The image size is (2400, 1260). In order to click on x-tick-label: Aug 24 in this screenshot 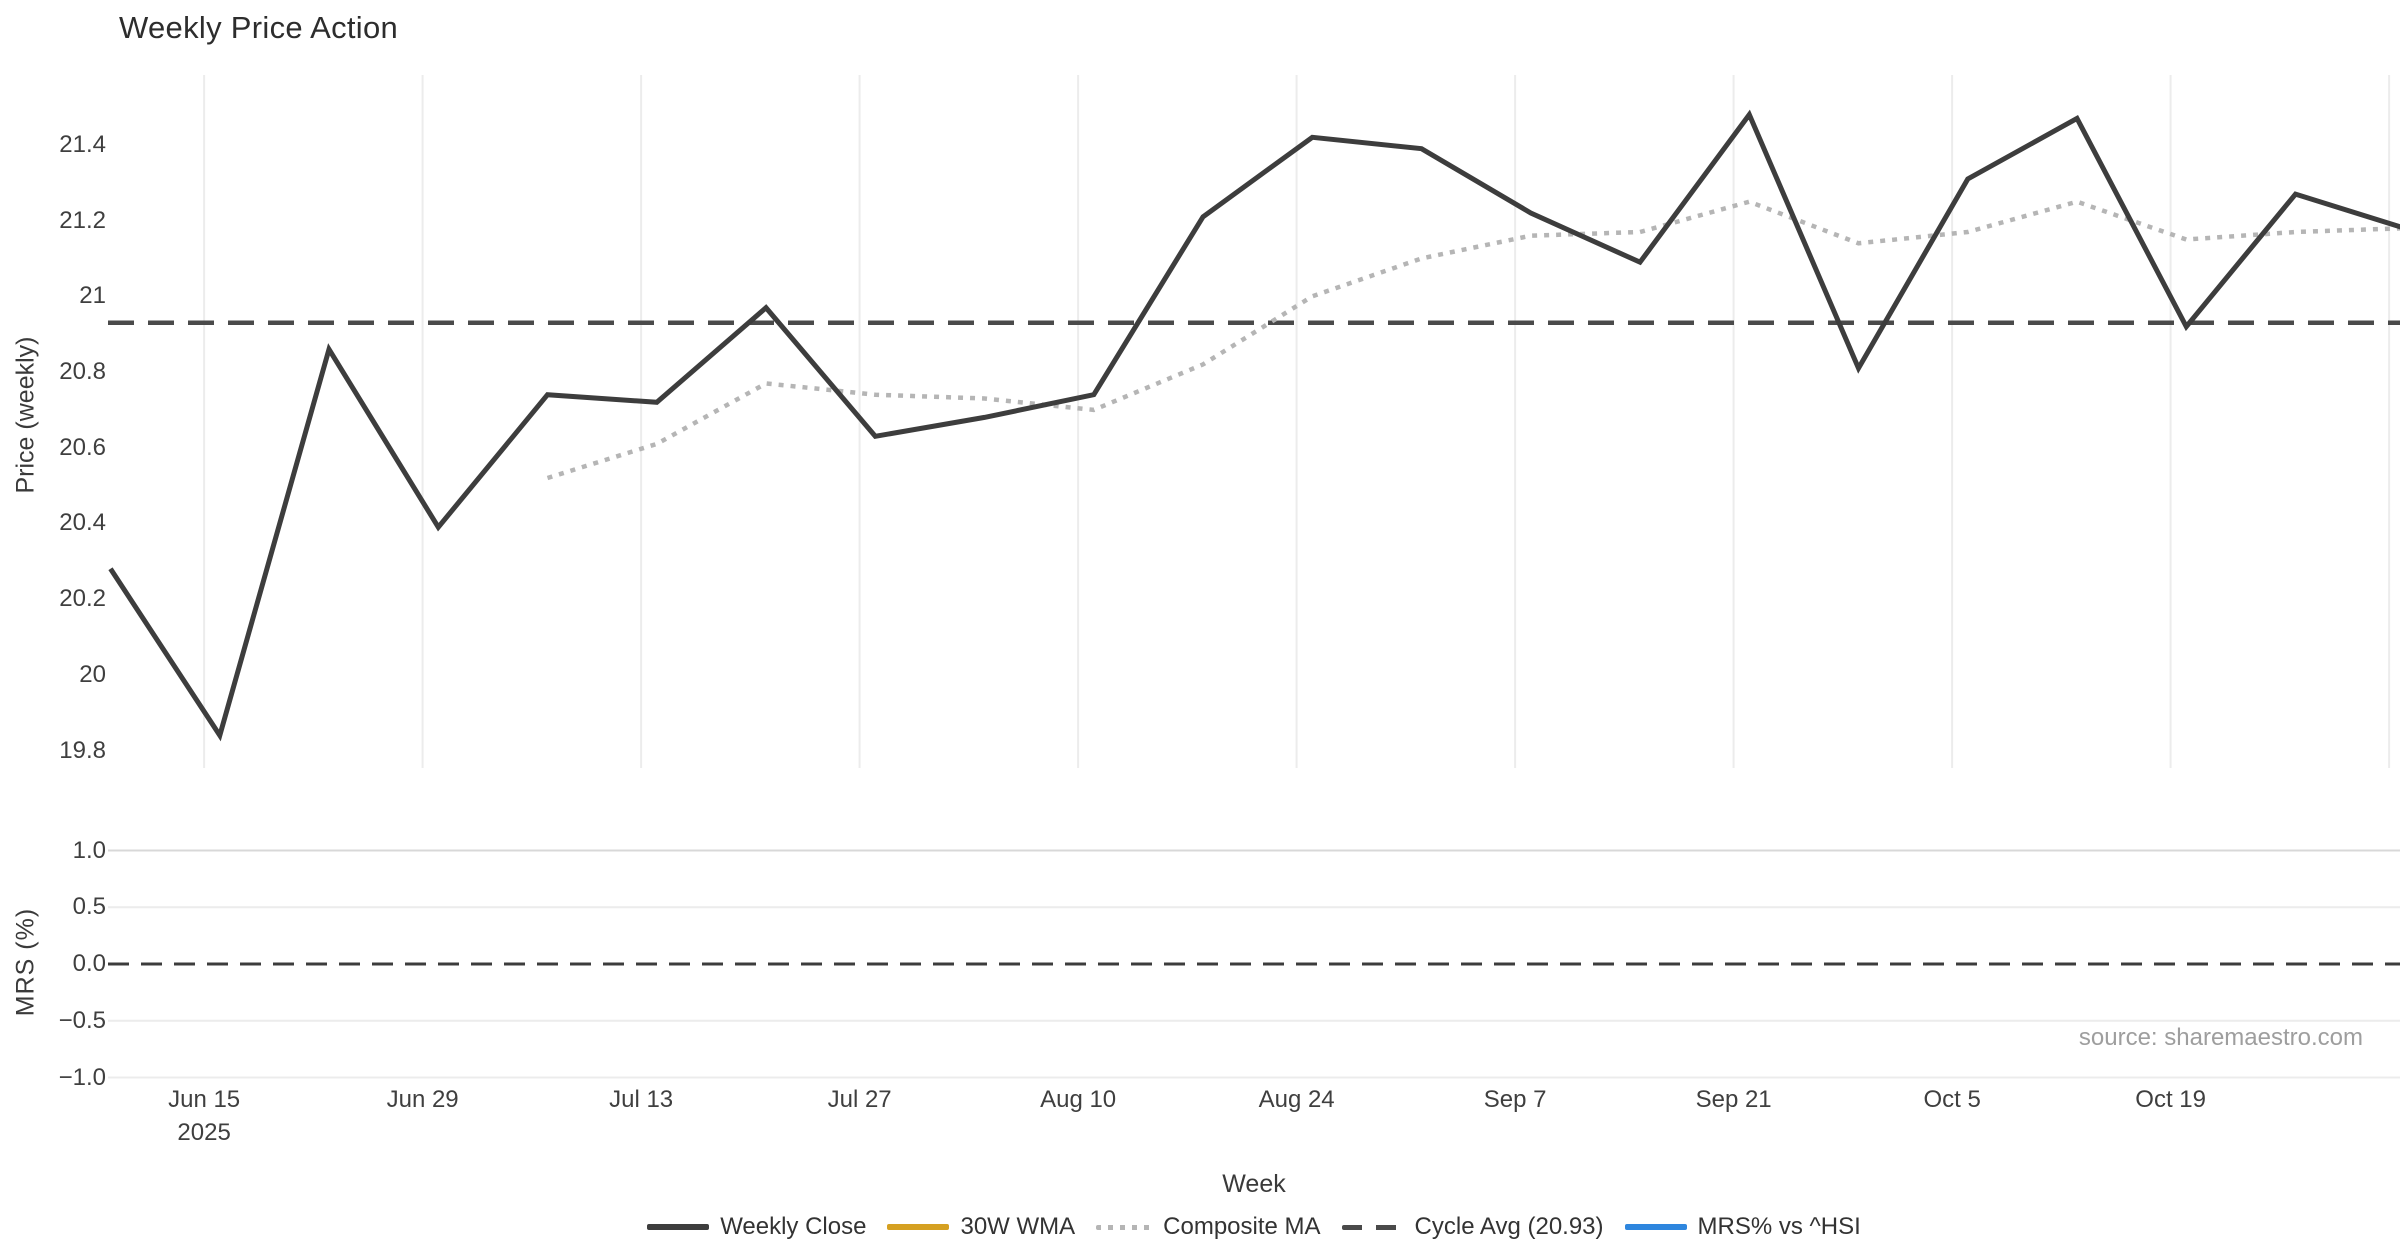, I will do `click(1296, 1099)`.